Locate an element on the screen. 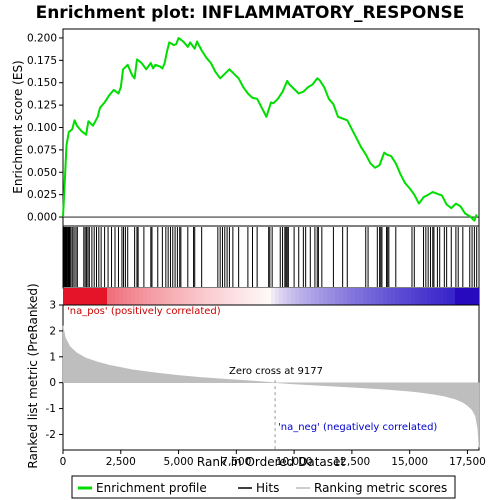 The height and width of the screenshot is (500, 500). hits-layer is located at coordinates (270, 257).